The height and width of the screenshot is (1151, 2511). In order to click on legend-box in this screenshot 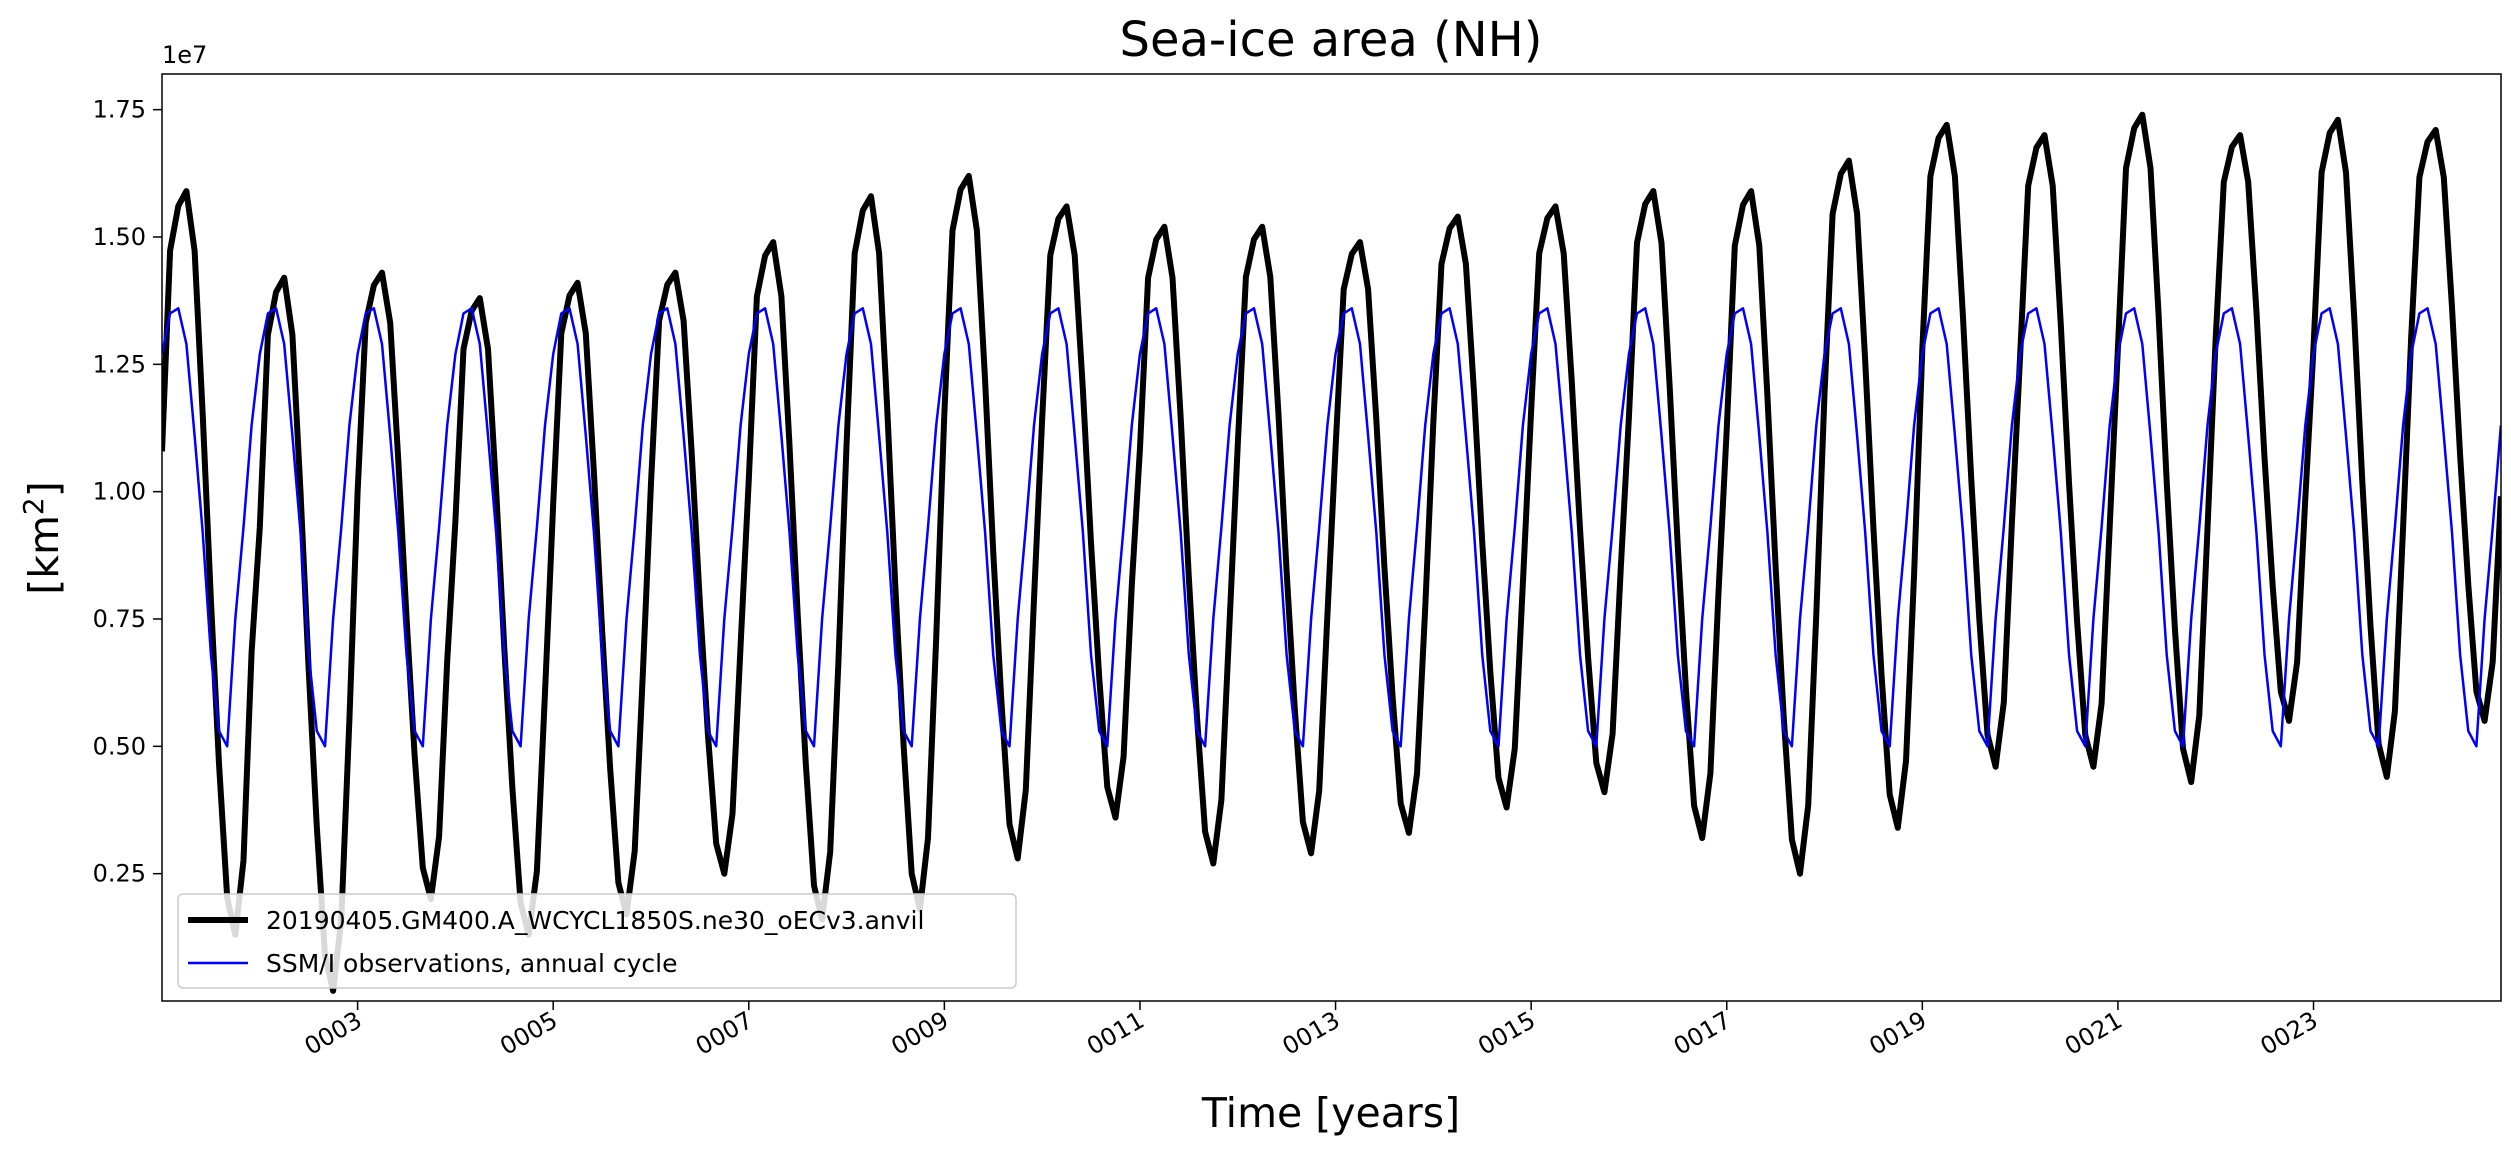, I will do `click(597, 941)`.